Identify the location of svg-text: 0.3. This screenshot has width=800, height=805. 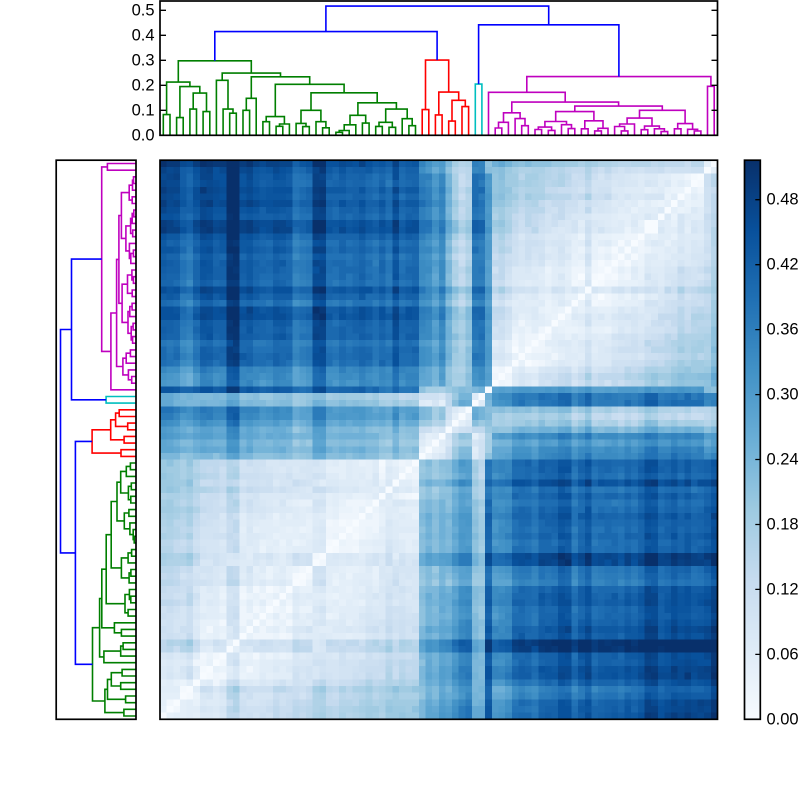
(143, 60).